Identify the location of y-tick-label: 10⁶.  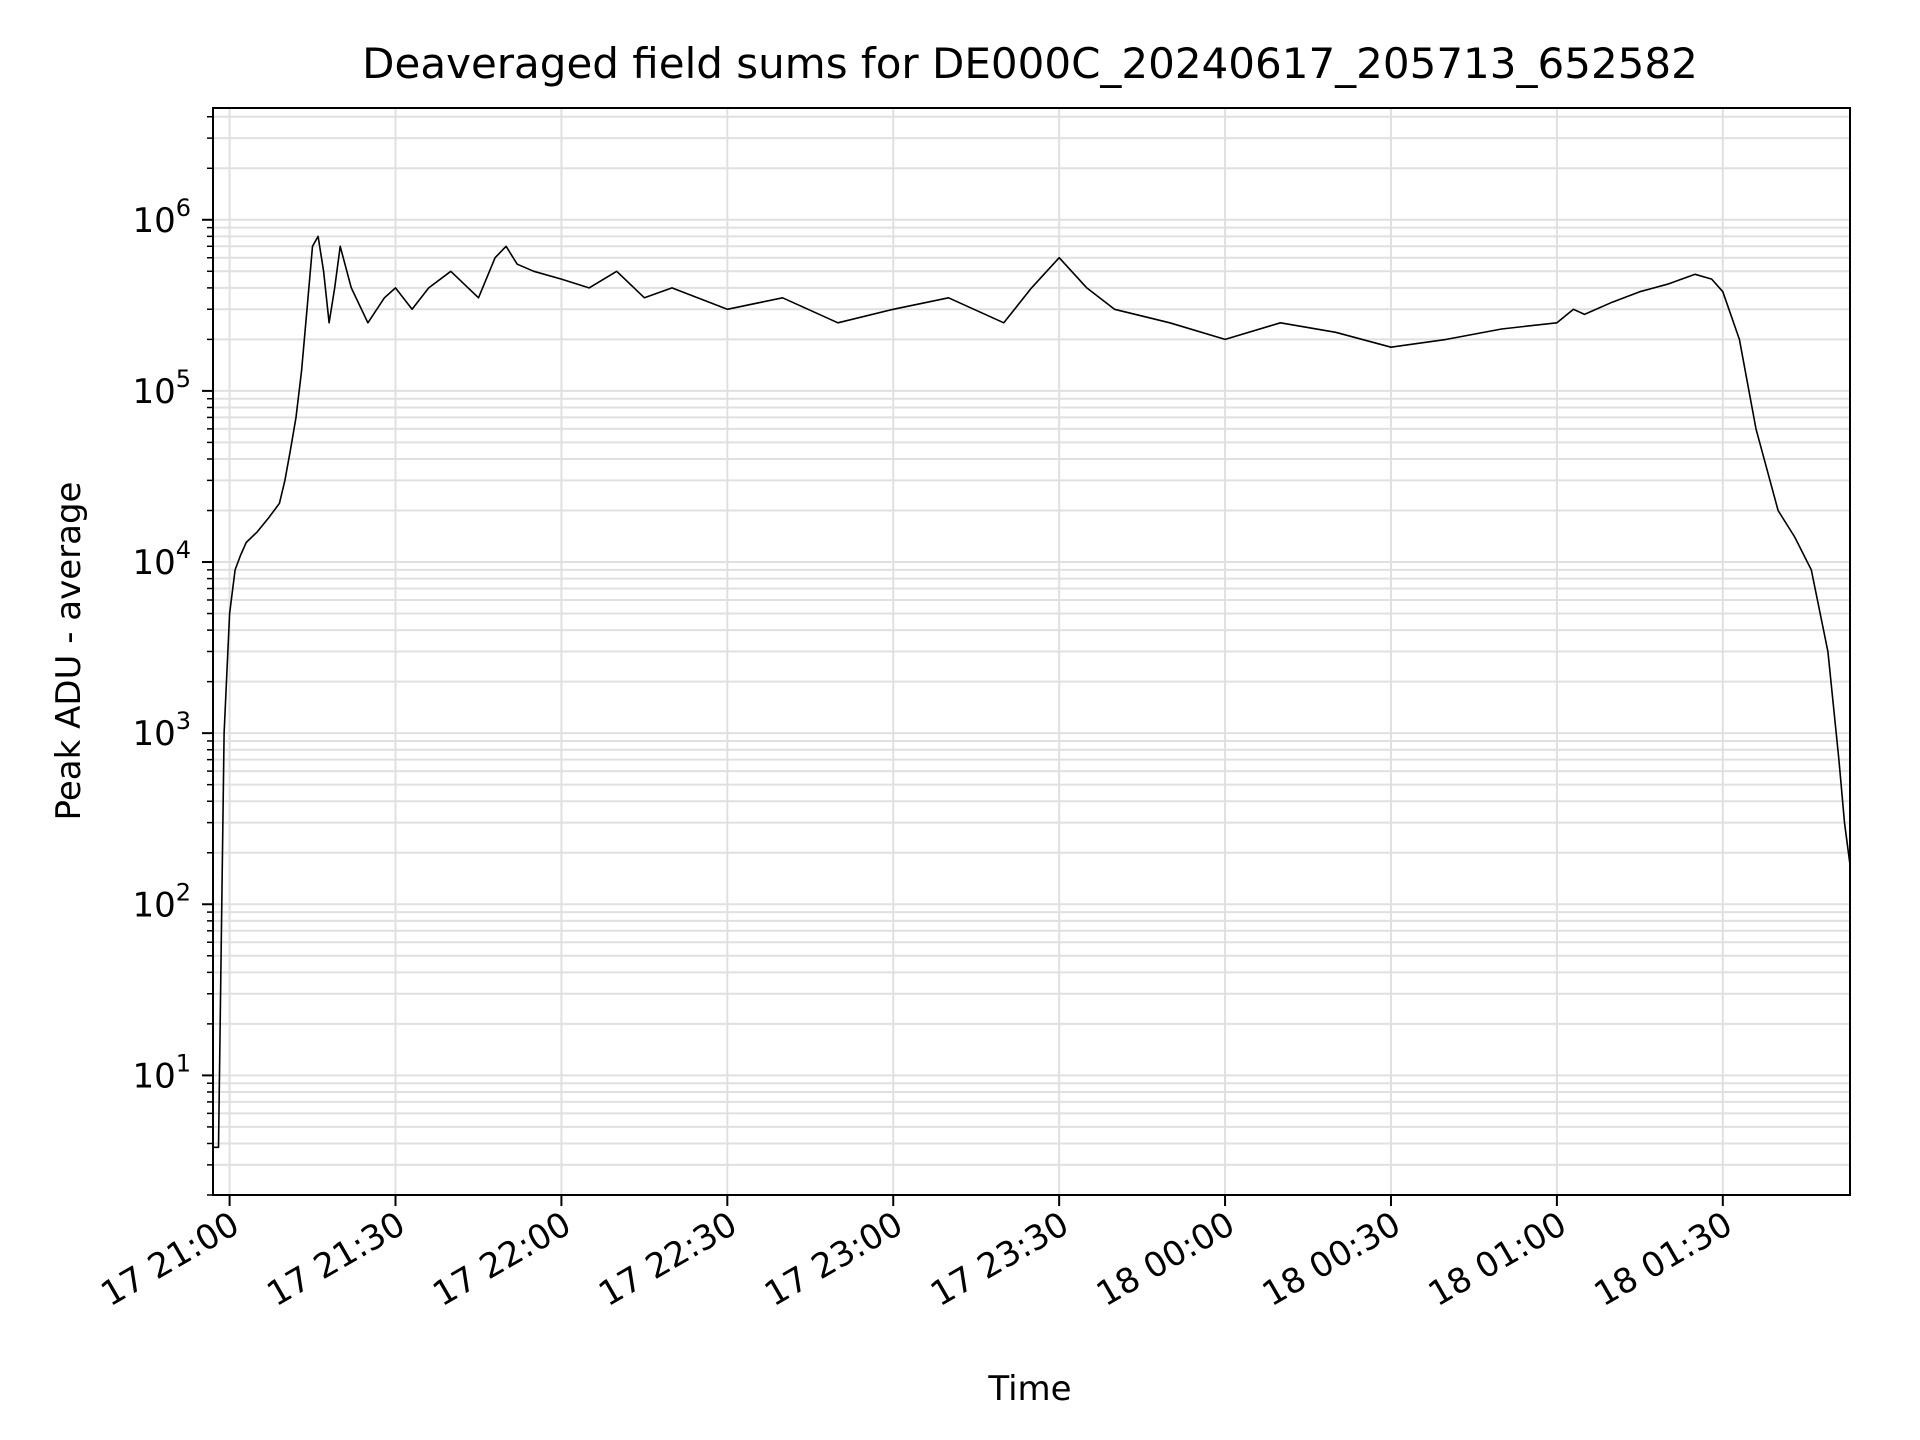
(161, 217).